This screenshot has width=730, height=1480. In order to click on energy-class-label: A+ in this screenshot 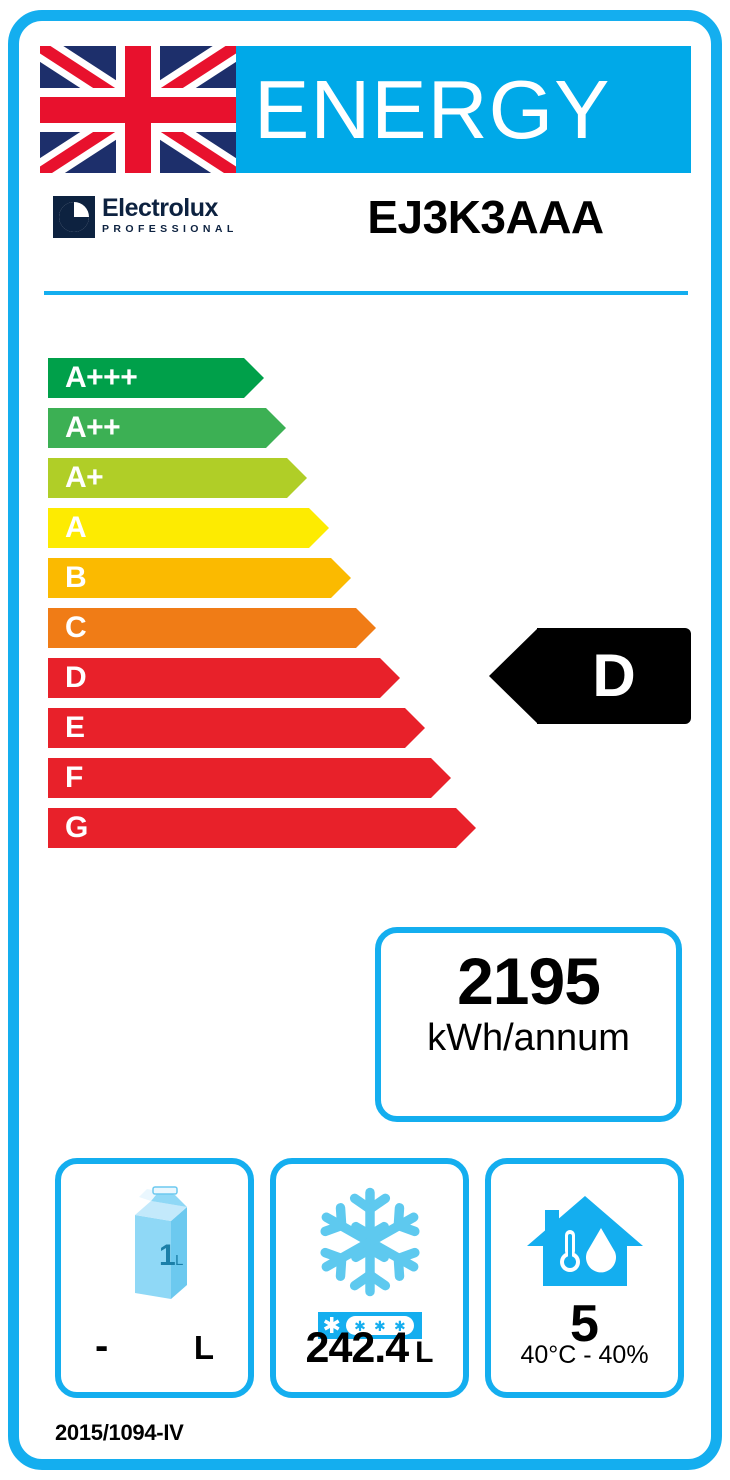, I will do `click(84, 477)`.